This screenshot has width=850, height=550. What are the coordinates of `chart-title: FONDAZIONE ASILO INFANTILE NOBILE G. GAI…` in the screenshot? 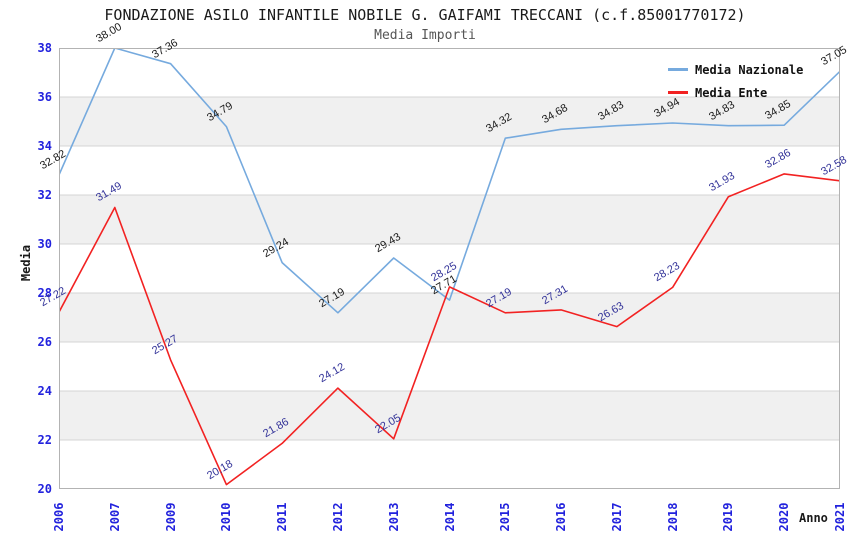 It's located at (425, 15).